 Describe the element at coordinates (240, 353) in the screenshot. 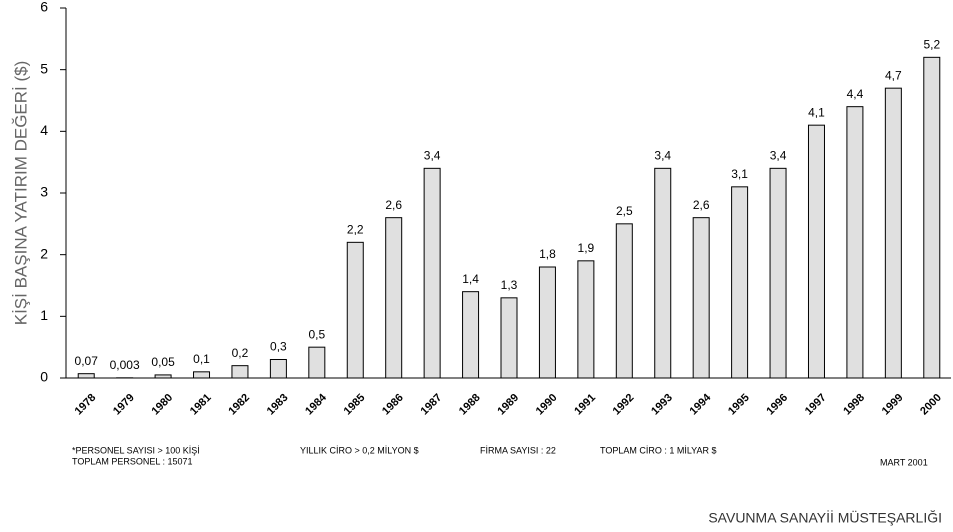

I see `value-label: 0,2` at that location.